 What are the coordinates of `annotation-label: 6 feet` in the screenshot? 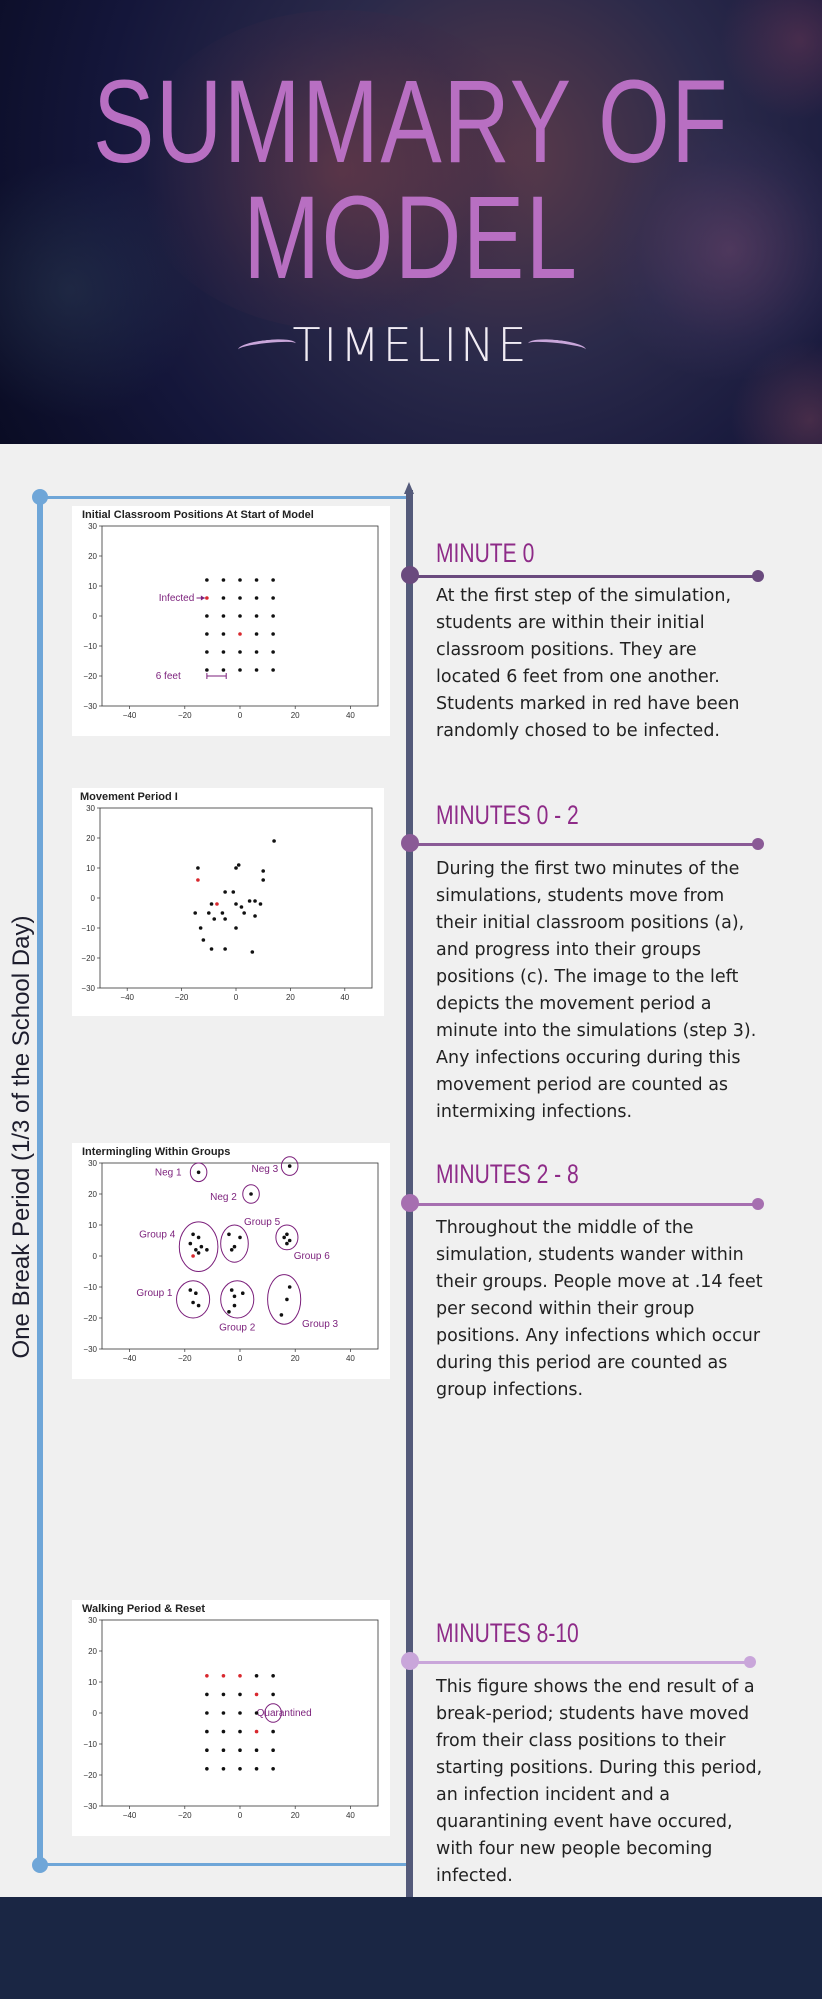 It's located at (168, 676).